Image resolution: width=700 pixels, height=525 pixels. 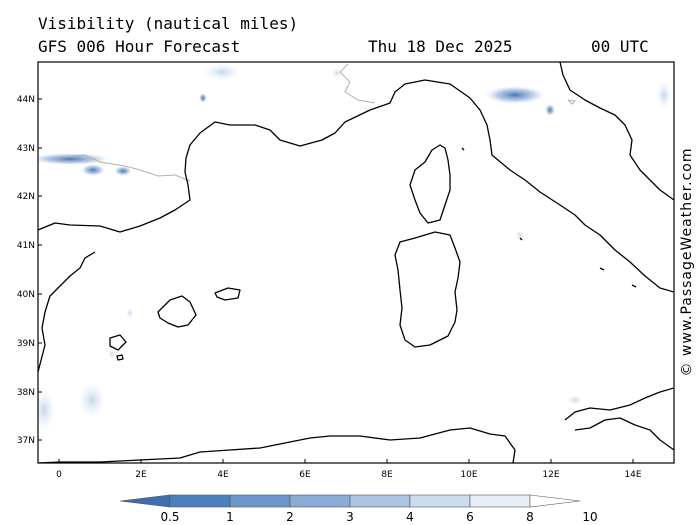 What do you see at coordinates (26, 246) in the screenshot?
I see `lat-label: 41N` at bounding box center [26, 246].